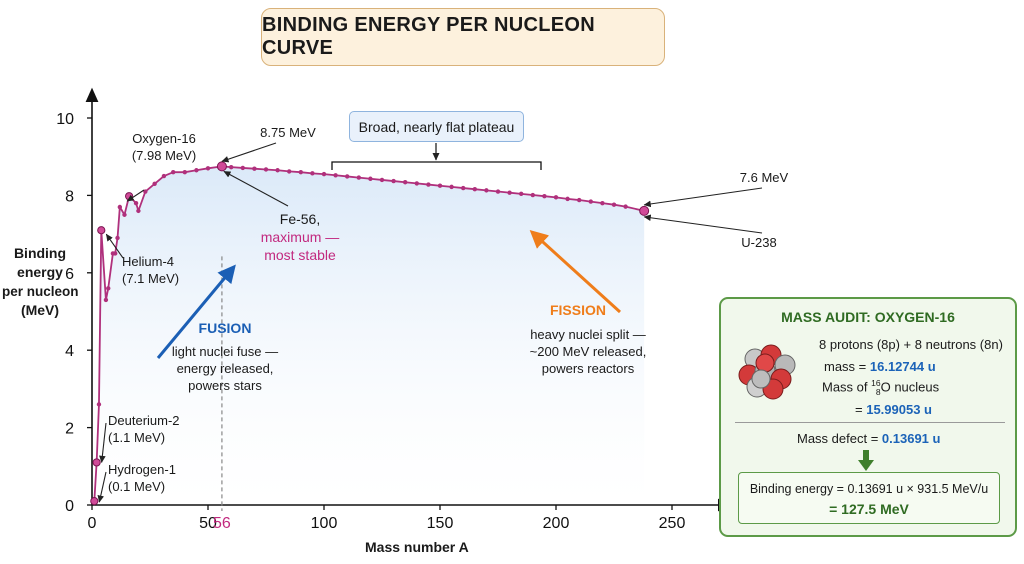 This screenshot has height=564, width=1024. Describe the element at coordinates (868, 317) in the screenshot. I see `mass-audit-title: MASS AUDIT: OXYGEN-16` at that location.